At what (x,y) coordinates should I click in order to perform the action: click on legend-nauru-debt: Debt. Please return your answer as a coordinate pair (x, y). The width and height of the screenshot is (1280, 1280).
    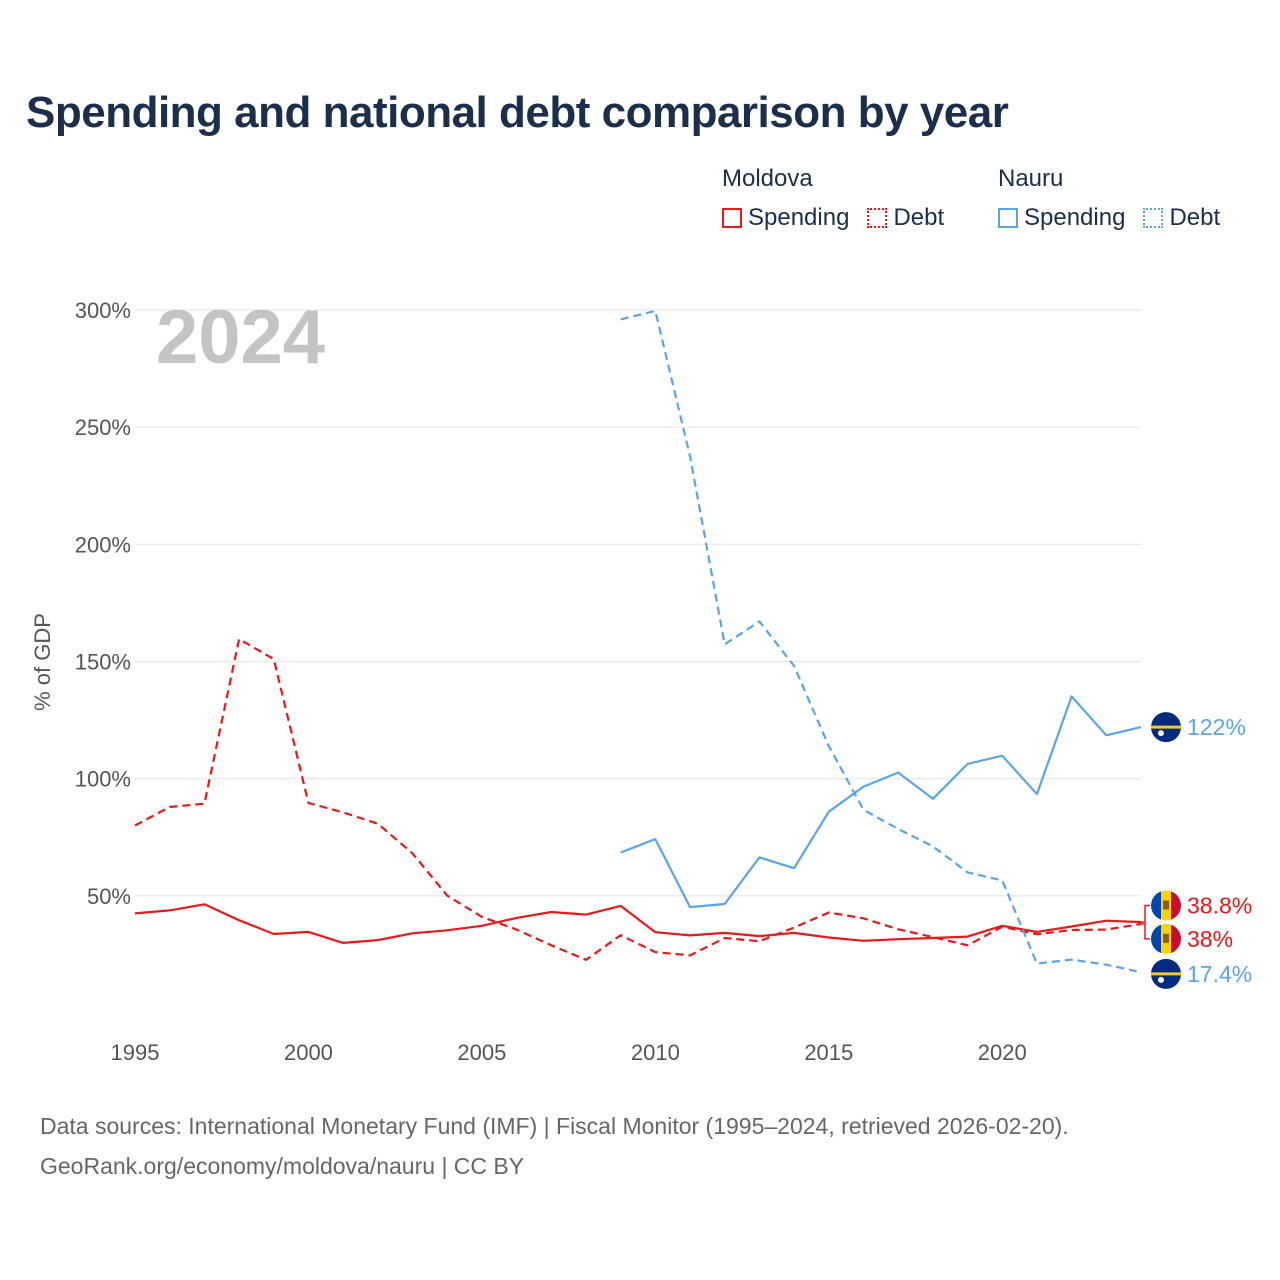
    Looking at the image, I should click on (1181, 218).